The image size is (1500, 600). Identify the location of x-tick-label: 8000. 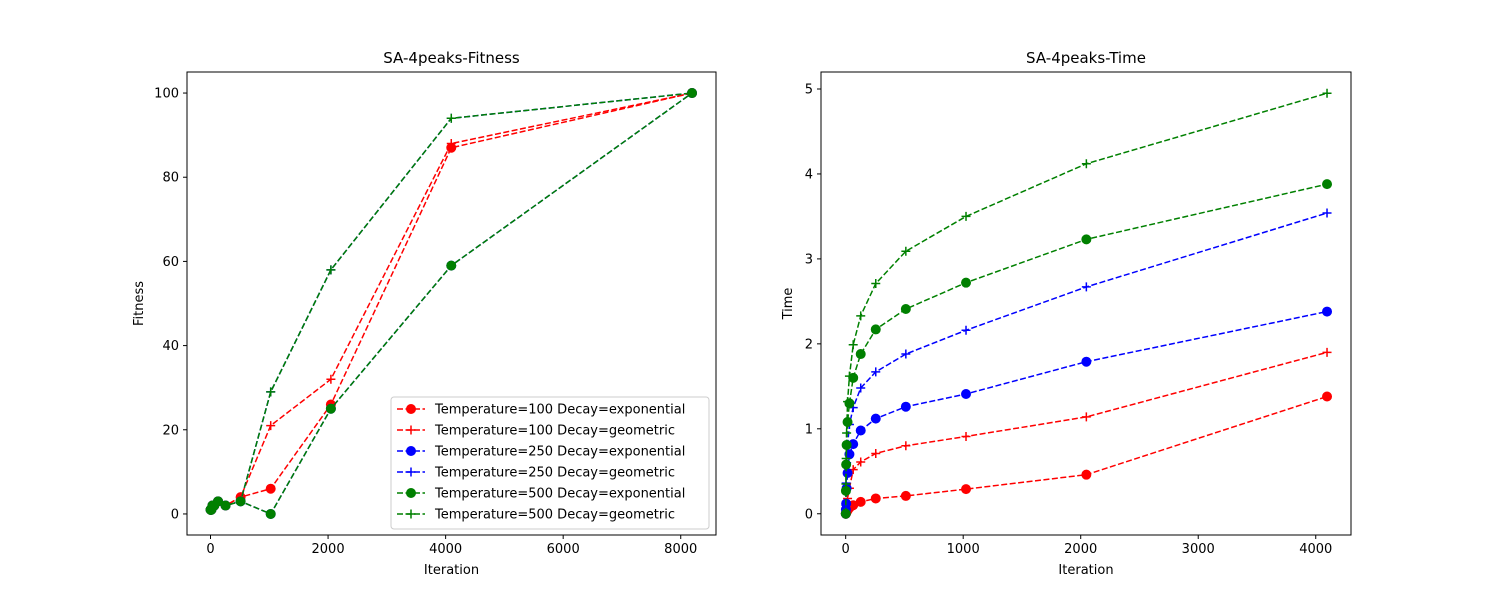
(680, 549).